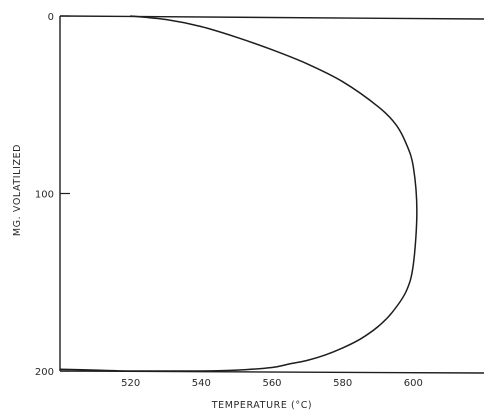 This screenshot has width=486, height=411. Describe the element at coordinates (272, 17) in the screenshot. I see `top-axis-line` at that location.